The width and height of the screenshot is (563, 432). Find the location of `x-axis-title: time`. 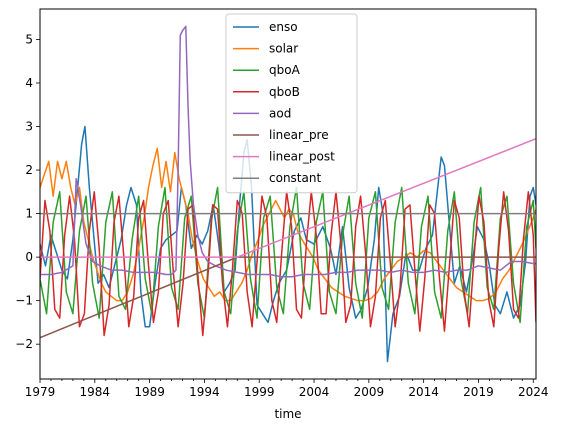

x-axis-title: time is located at coordinates (287, 414).